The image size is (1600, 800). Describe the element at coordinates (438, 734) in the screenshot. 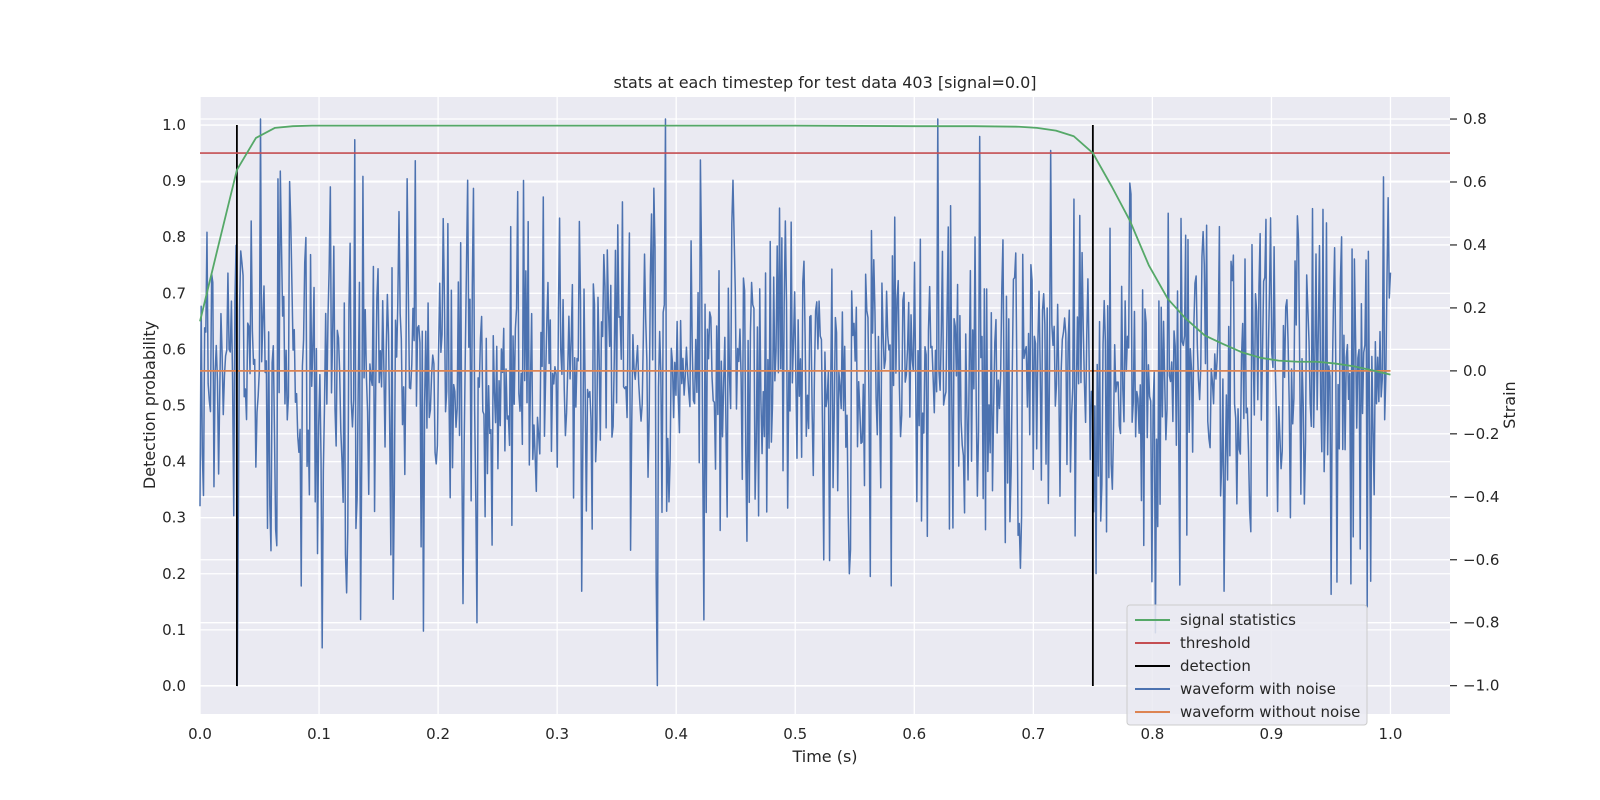

I see `x-tick-label: 0.2` at that location.